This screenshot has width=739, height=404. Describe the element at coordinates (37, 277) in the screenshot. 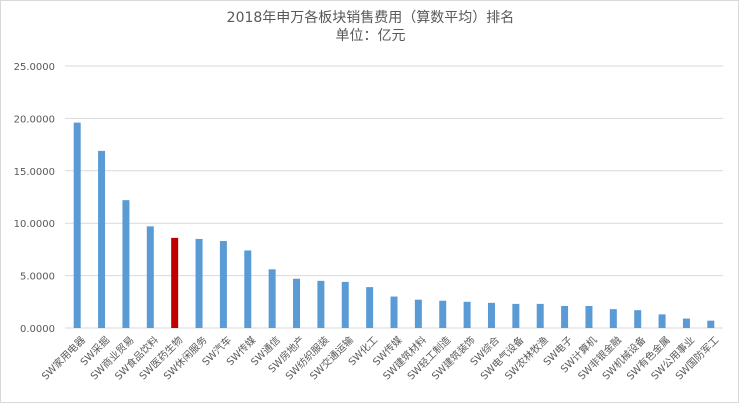

I see `y-tick-label: 5.0000` at that location.